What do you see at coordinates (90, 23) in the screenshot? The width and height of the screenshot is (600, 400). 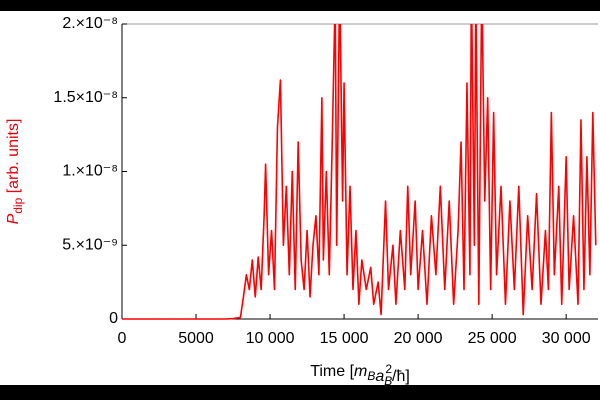 I see `y-tick-label: 2.×10⁻⁸` at bounding box center [90, 23].